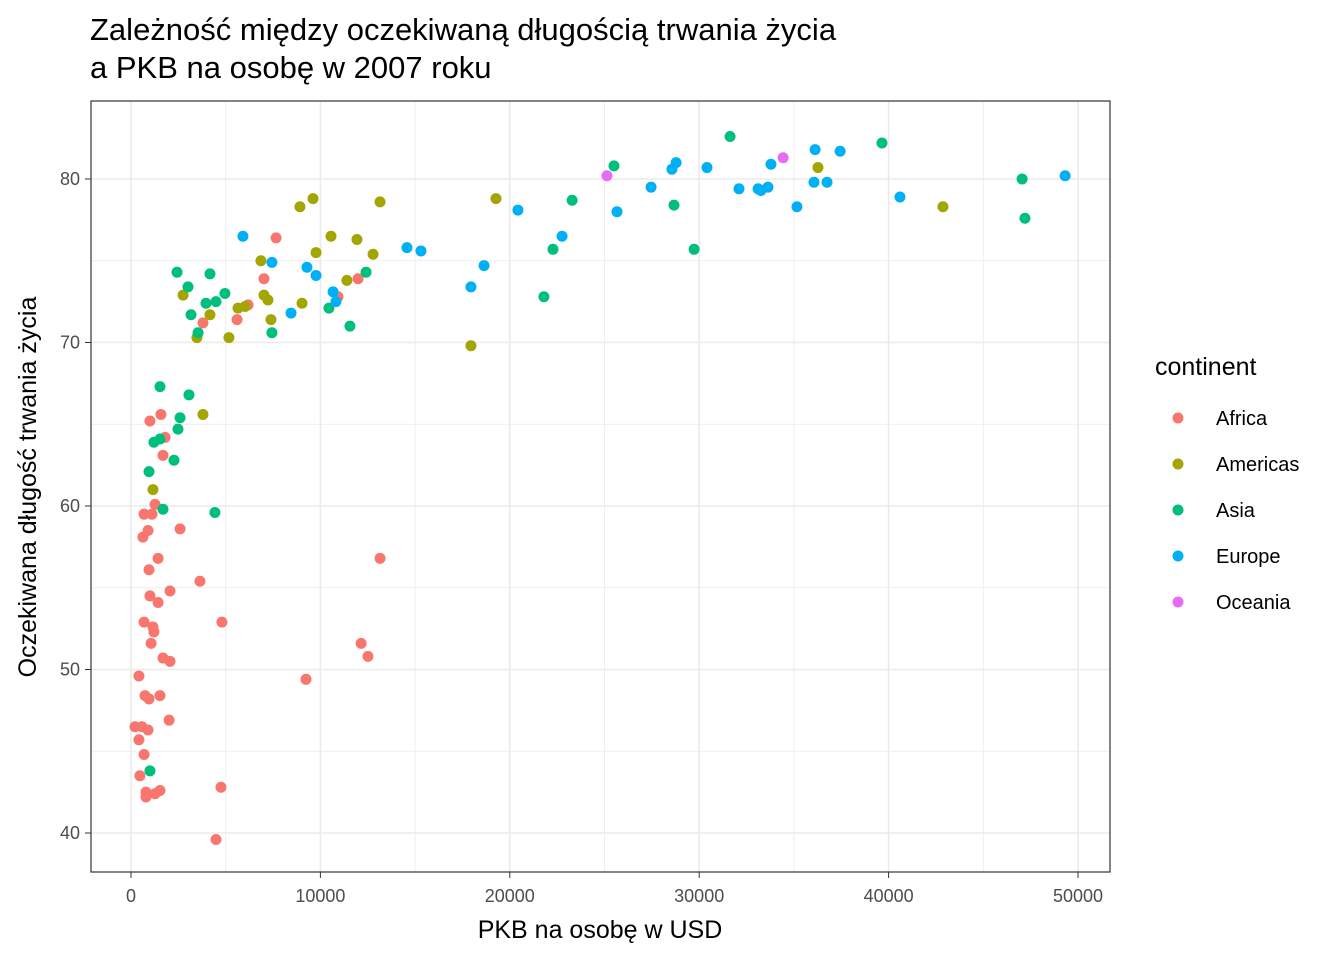  What do you see at coordinates (600, 930) in the screenshot?
I see `x-axis-label: PKB na osobę w USD` at bounding box center [600, 930].